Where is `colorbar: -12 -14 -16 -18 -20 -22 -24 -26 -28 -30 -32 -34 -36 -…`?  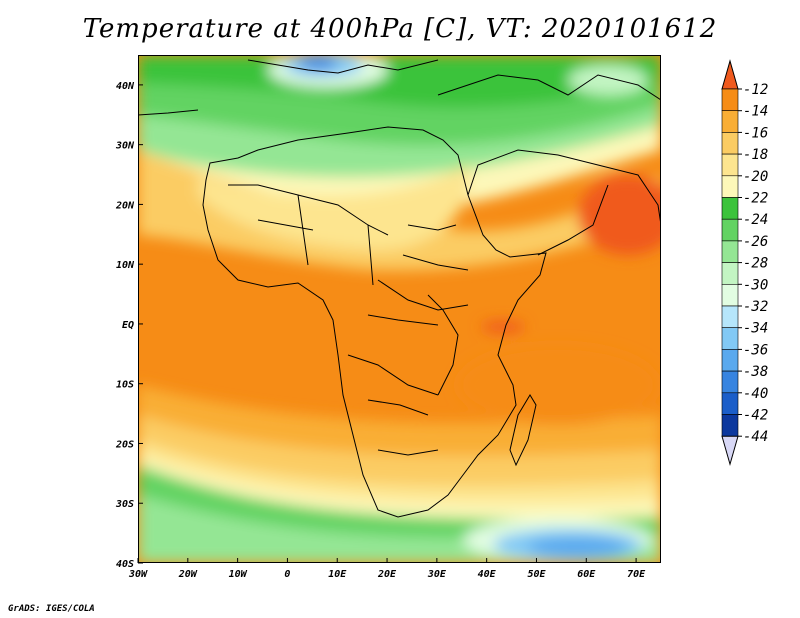
colorbar: -12 -14 -16 -18 -20 -22 -24 -26 -28 -30 -32 -34 -36 -… is located at coordinates (744, 263).